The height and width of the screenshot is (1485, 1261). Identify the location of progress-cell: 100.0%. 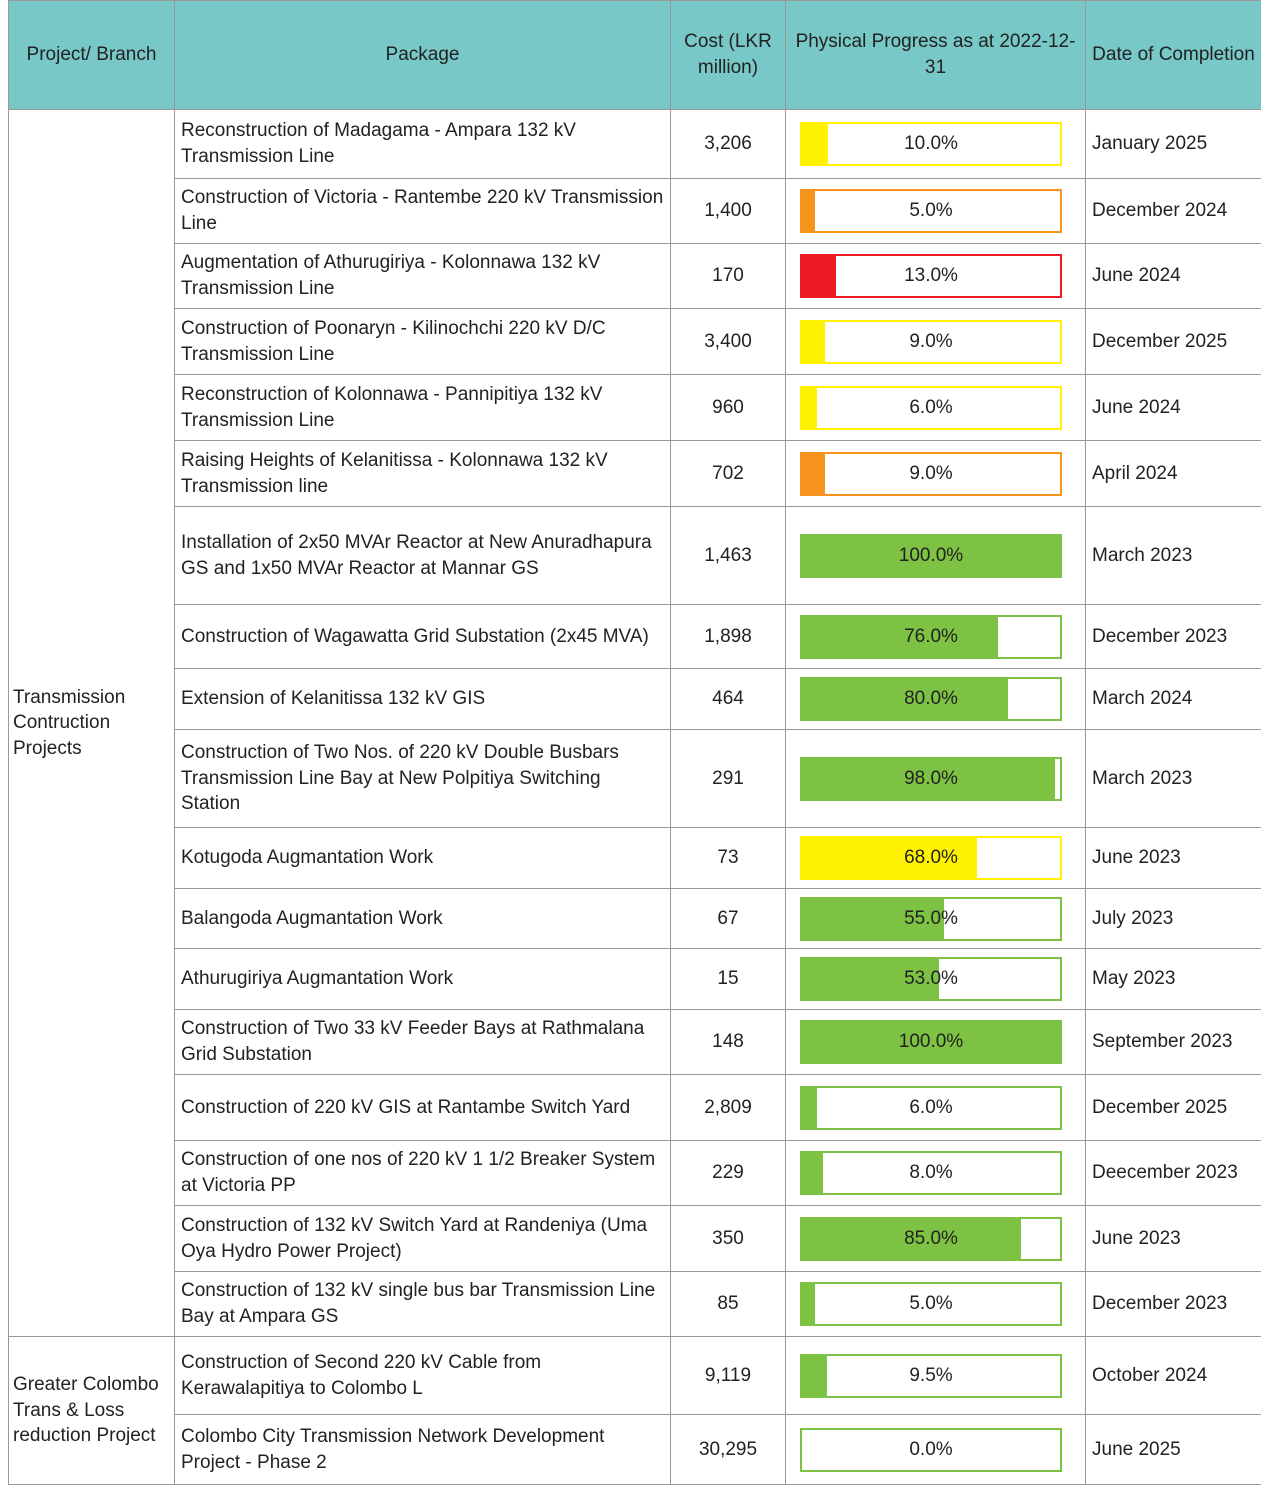
(936, 556).